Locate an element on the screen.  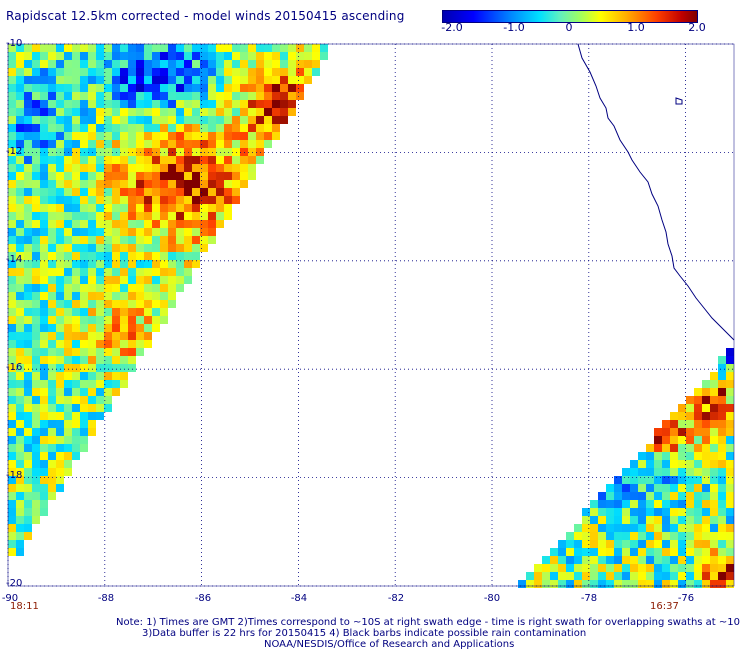
lake-outline is located at coordinates (679, 101).